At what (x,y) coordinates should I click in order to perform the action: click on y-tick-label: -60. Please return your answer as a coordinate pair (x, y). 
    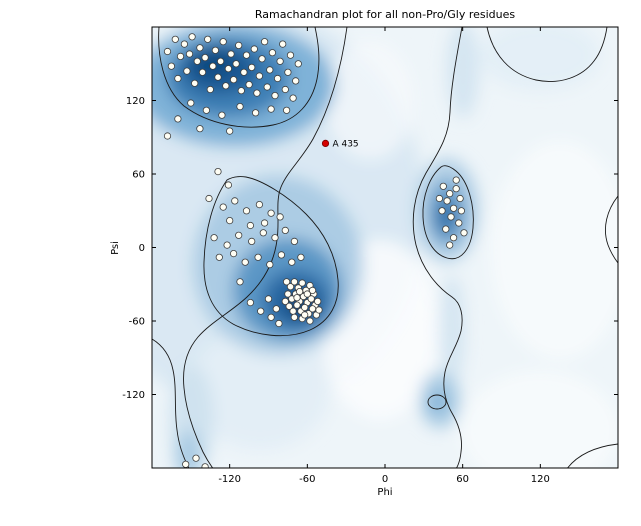
    Looking at the image, I should click on (137, 322).